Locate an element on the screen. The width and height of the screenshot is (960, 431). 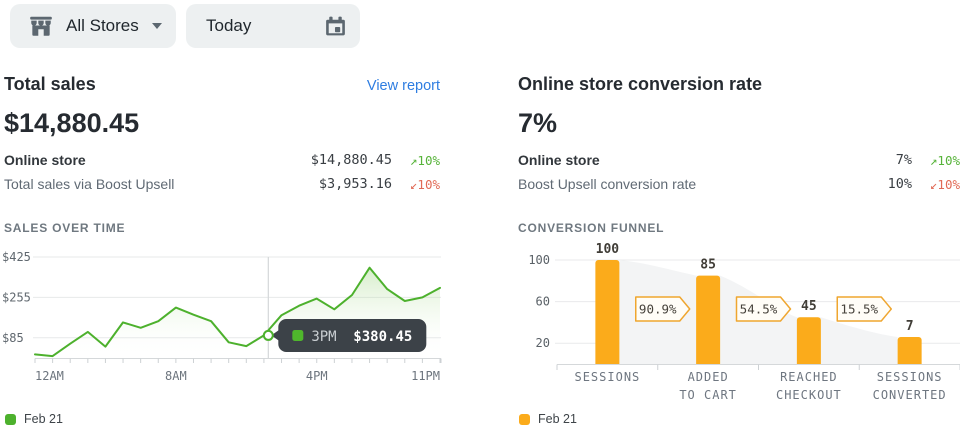
metric-label: Boost Upsell conversion rate is located at coordinates (607, 184).